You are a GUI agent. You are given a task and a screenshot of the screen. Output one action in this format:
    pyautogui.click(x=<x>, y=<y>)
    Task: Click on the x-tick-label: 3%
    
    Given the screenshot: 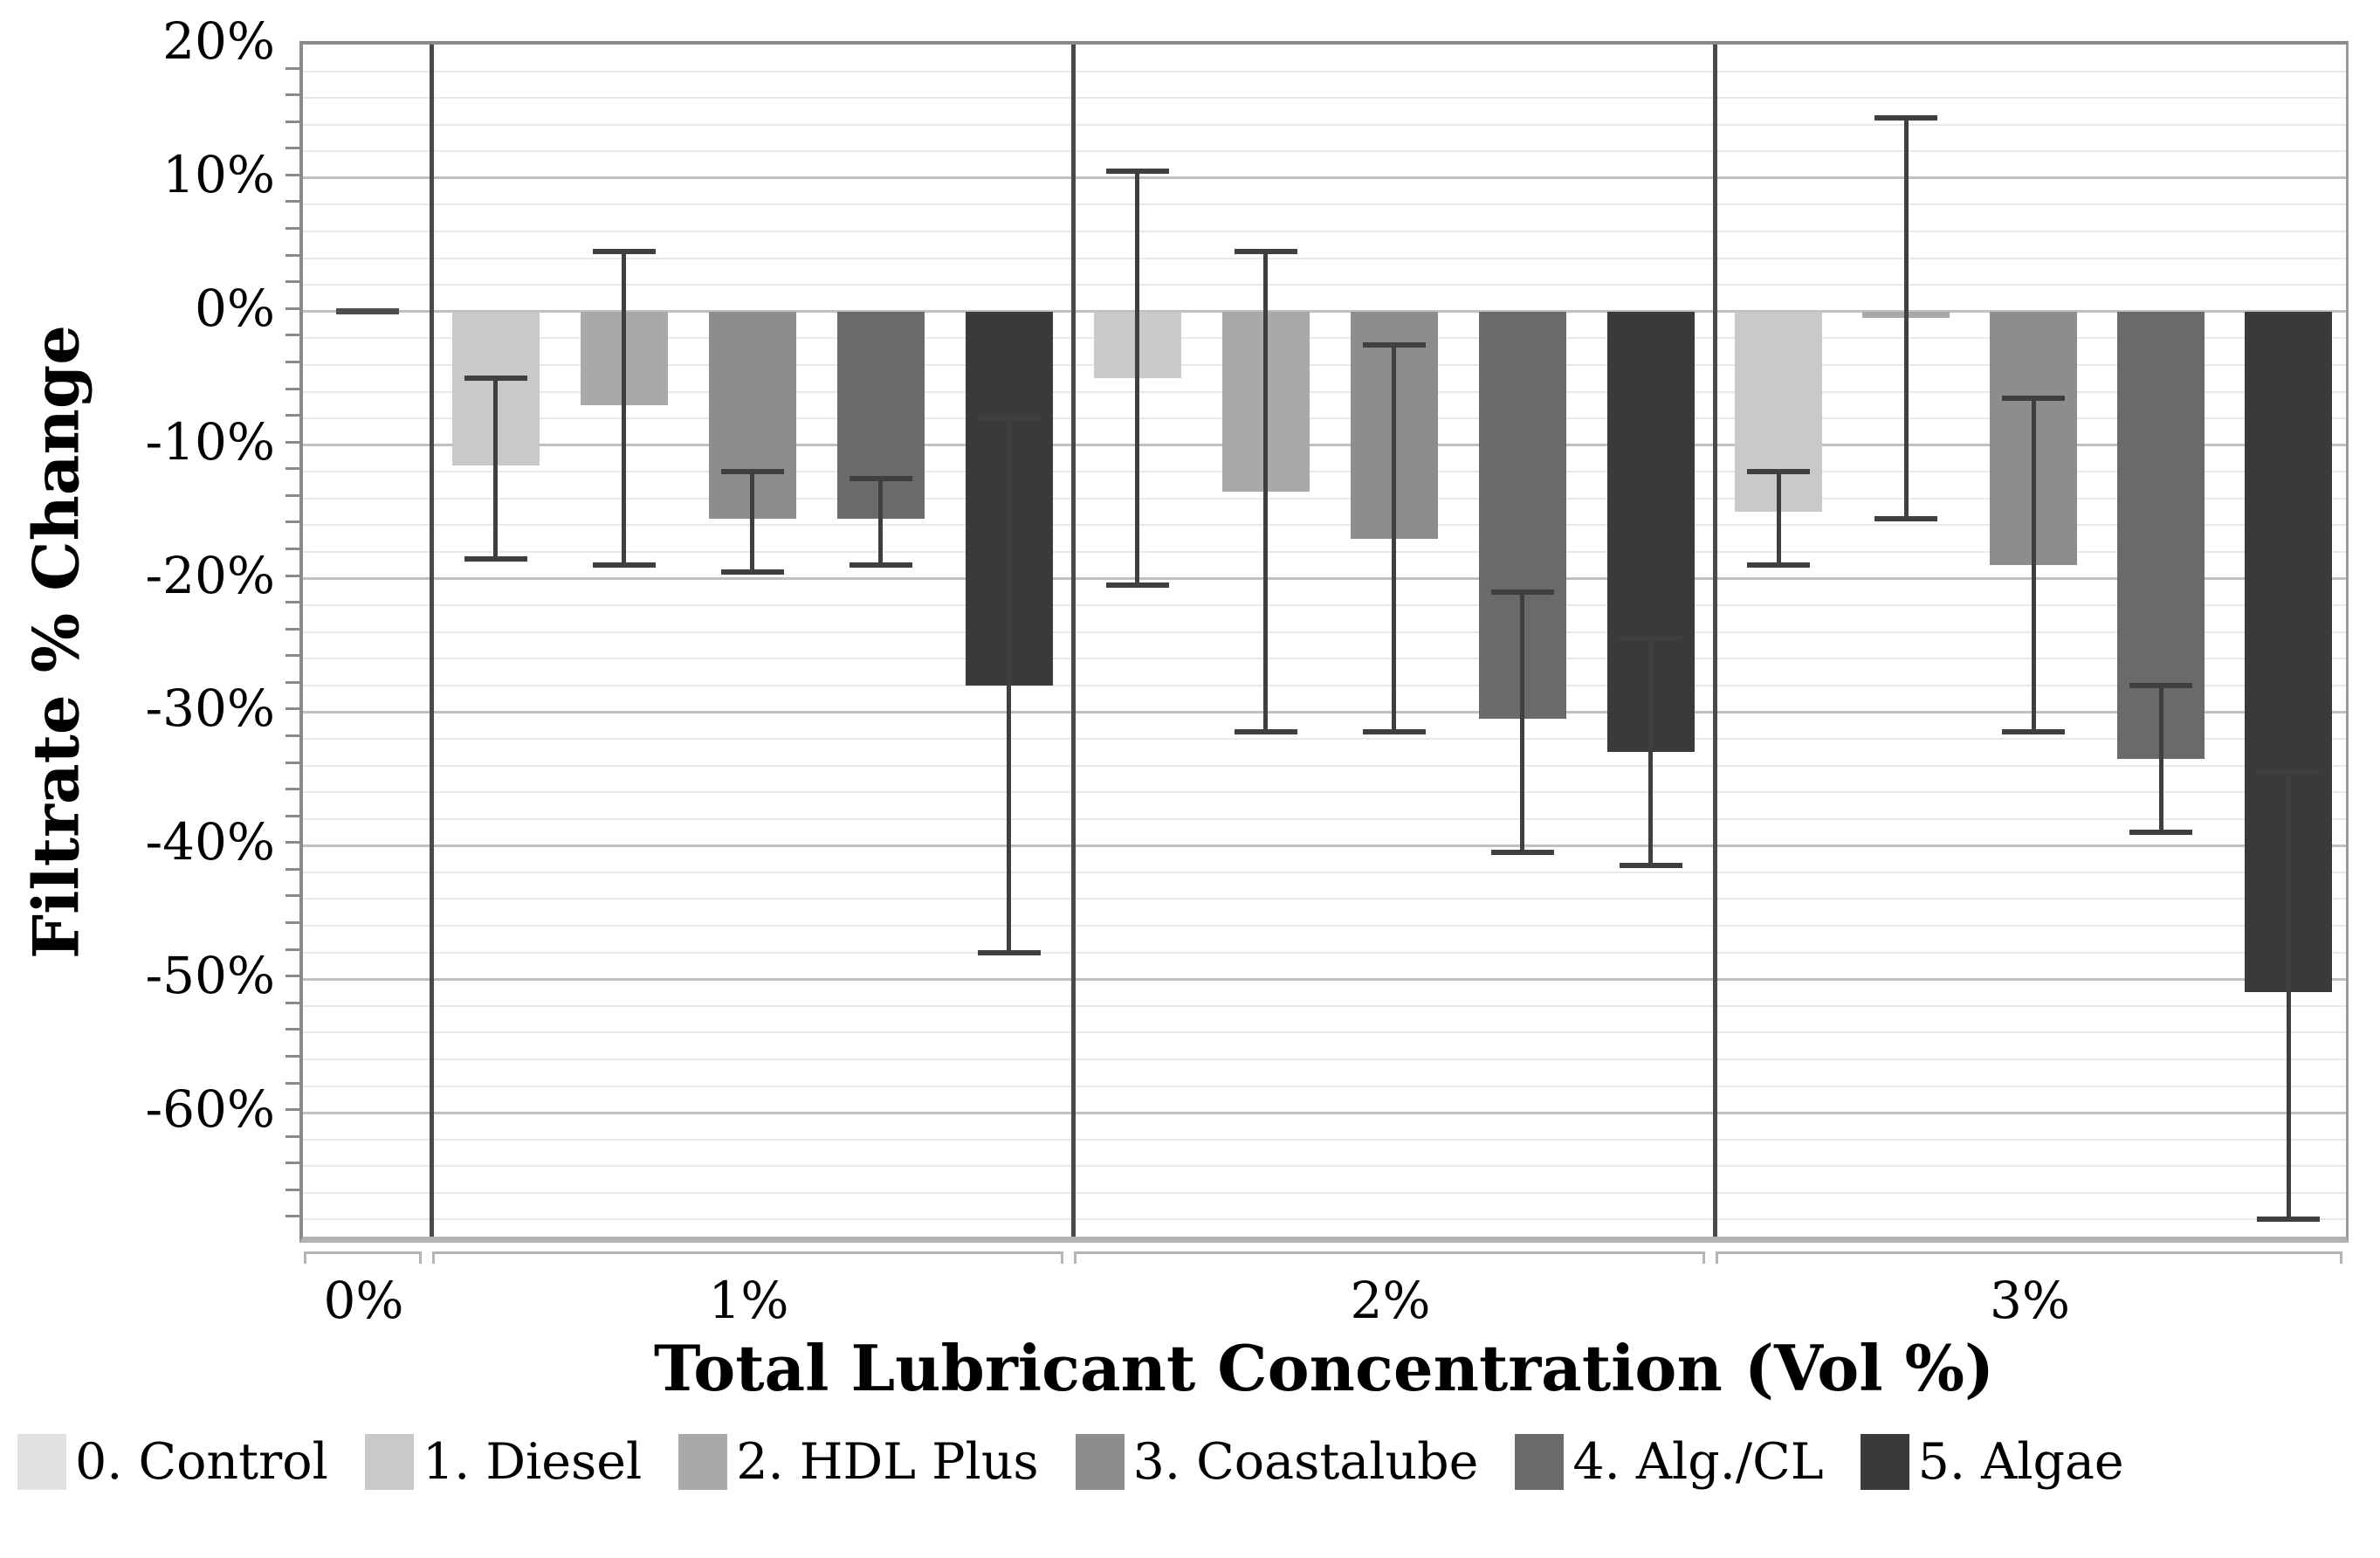 What is the action you would take?
    pyautogui.click(x=2029, y=1300)
    